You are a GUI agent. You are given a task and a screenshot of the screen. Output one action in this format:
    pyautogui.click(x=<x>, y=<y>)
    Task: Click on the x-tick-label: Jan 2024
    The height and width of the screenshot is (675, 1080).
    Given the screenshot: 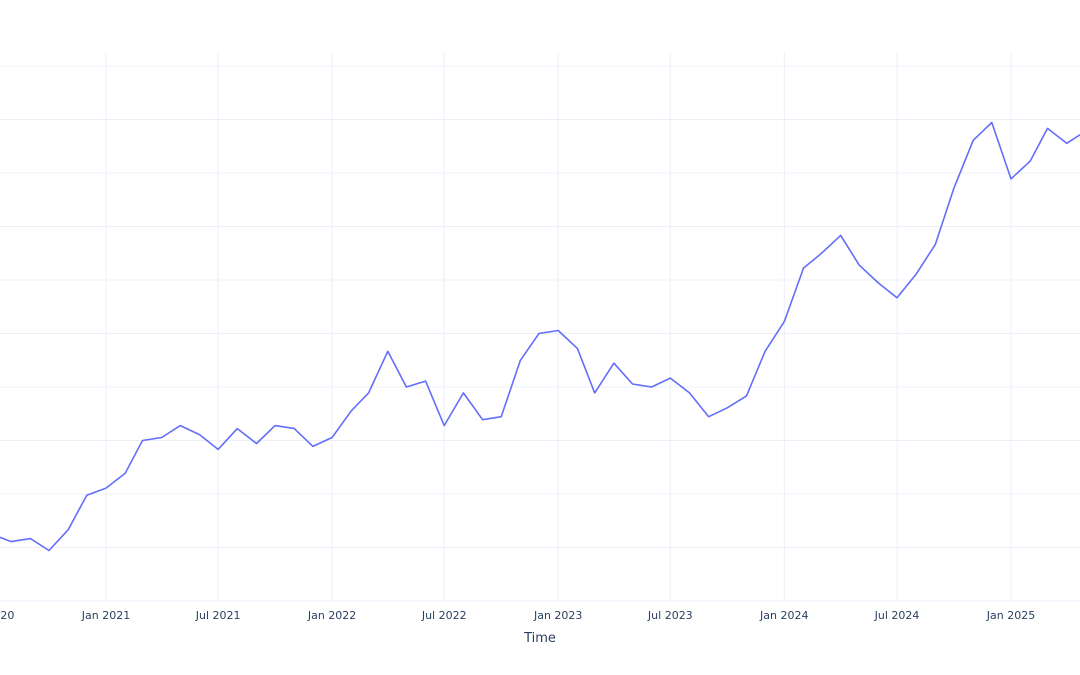 What is the action you would take?
    pyautogui.click(x=783, y=615)
    